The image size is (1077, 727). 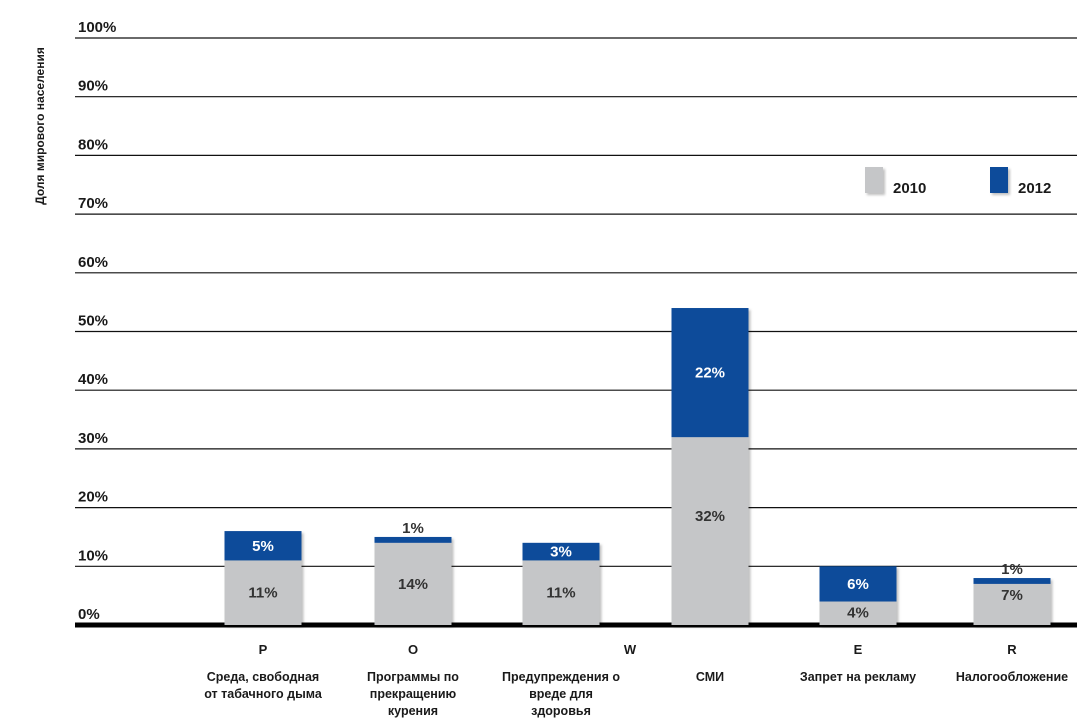 What do you see at coordinates (1012, 649) in the screenshot?
I see `category-code: R` at bounding box center [1012, 649].